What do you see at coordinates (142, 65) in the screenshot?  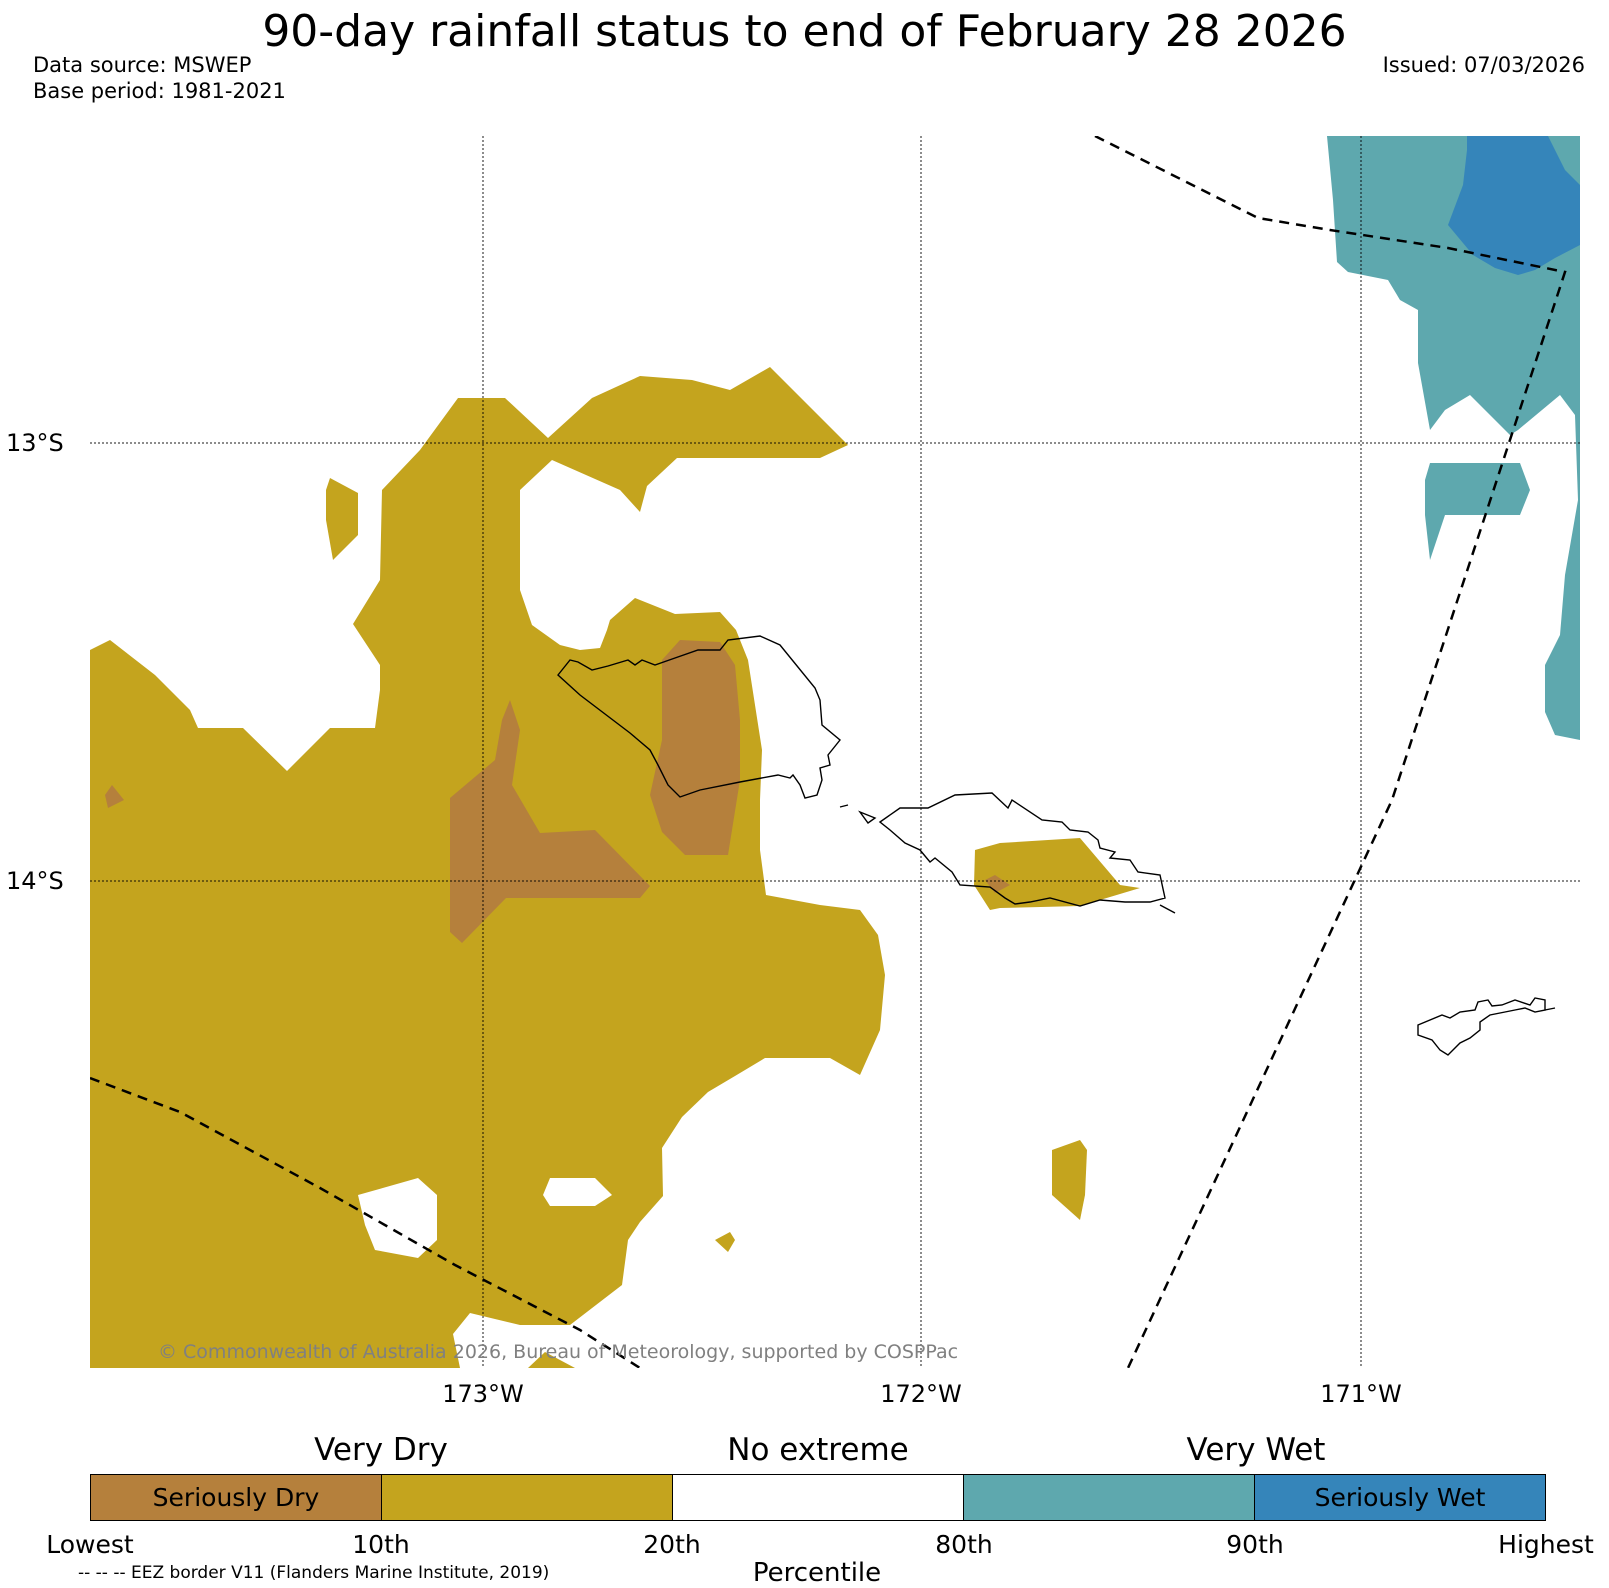 I see `data-source-label: Data source: MSWEP` at bounding box center [142, 65].